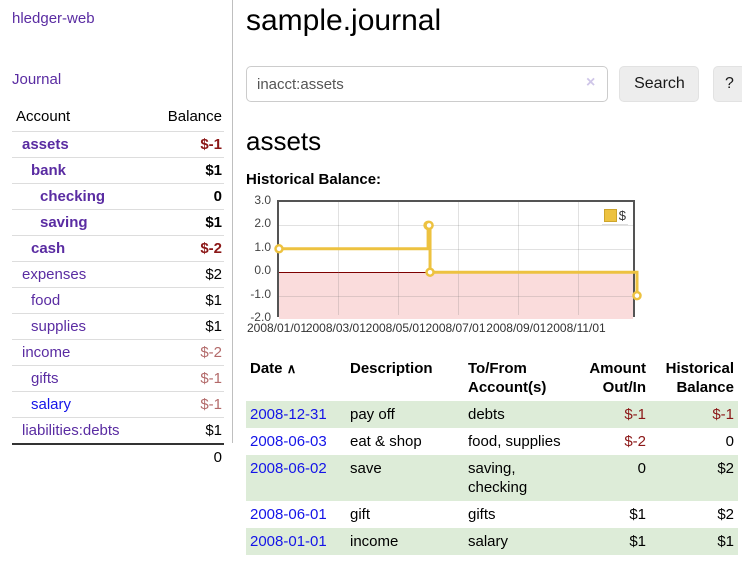  I want to click on account-link: assets, so click(45, 144).